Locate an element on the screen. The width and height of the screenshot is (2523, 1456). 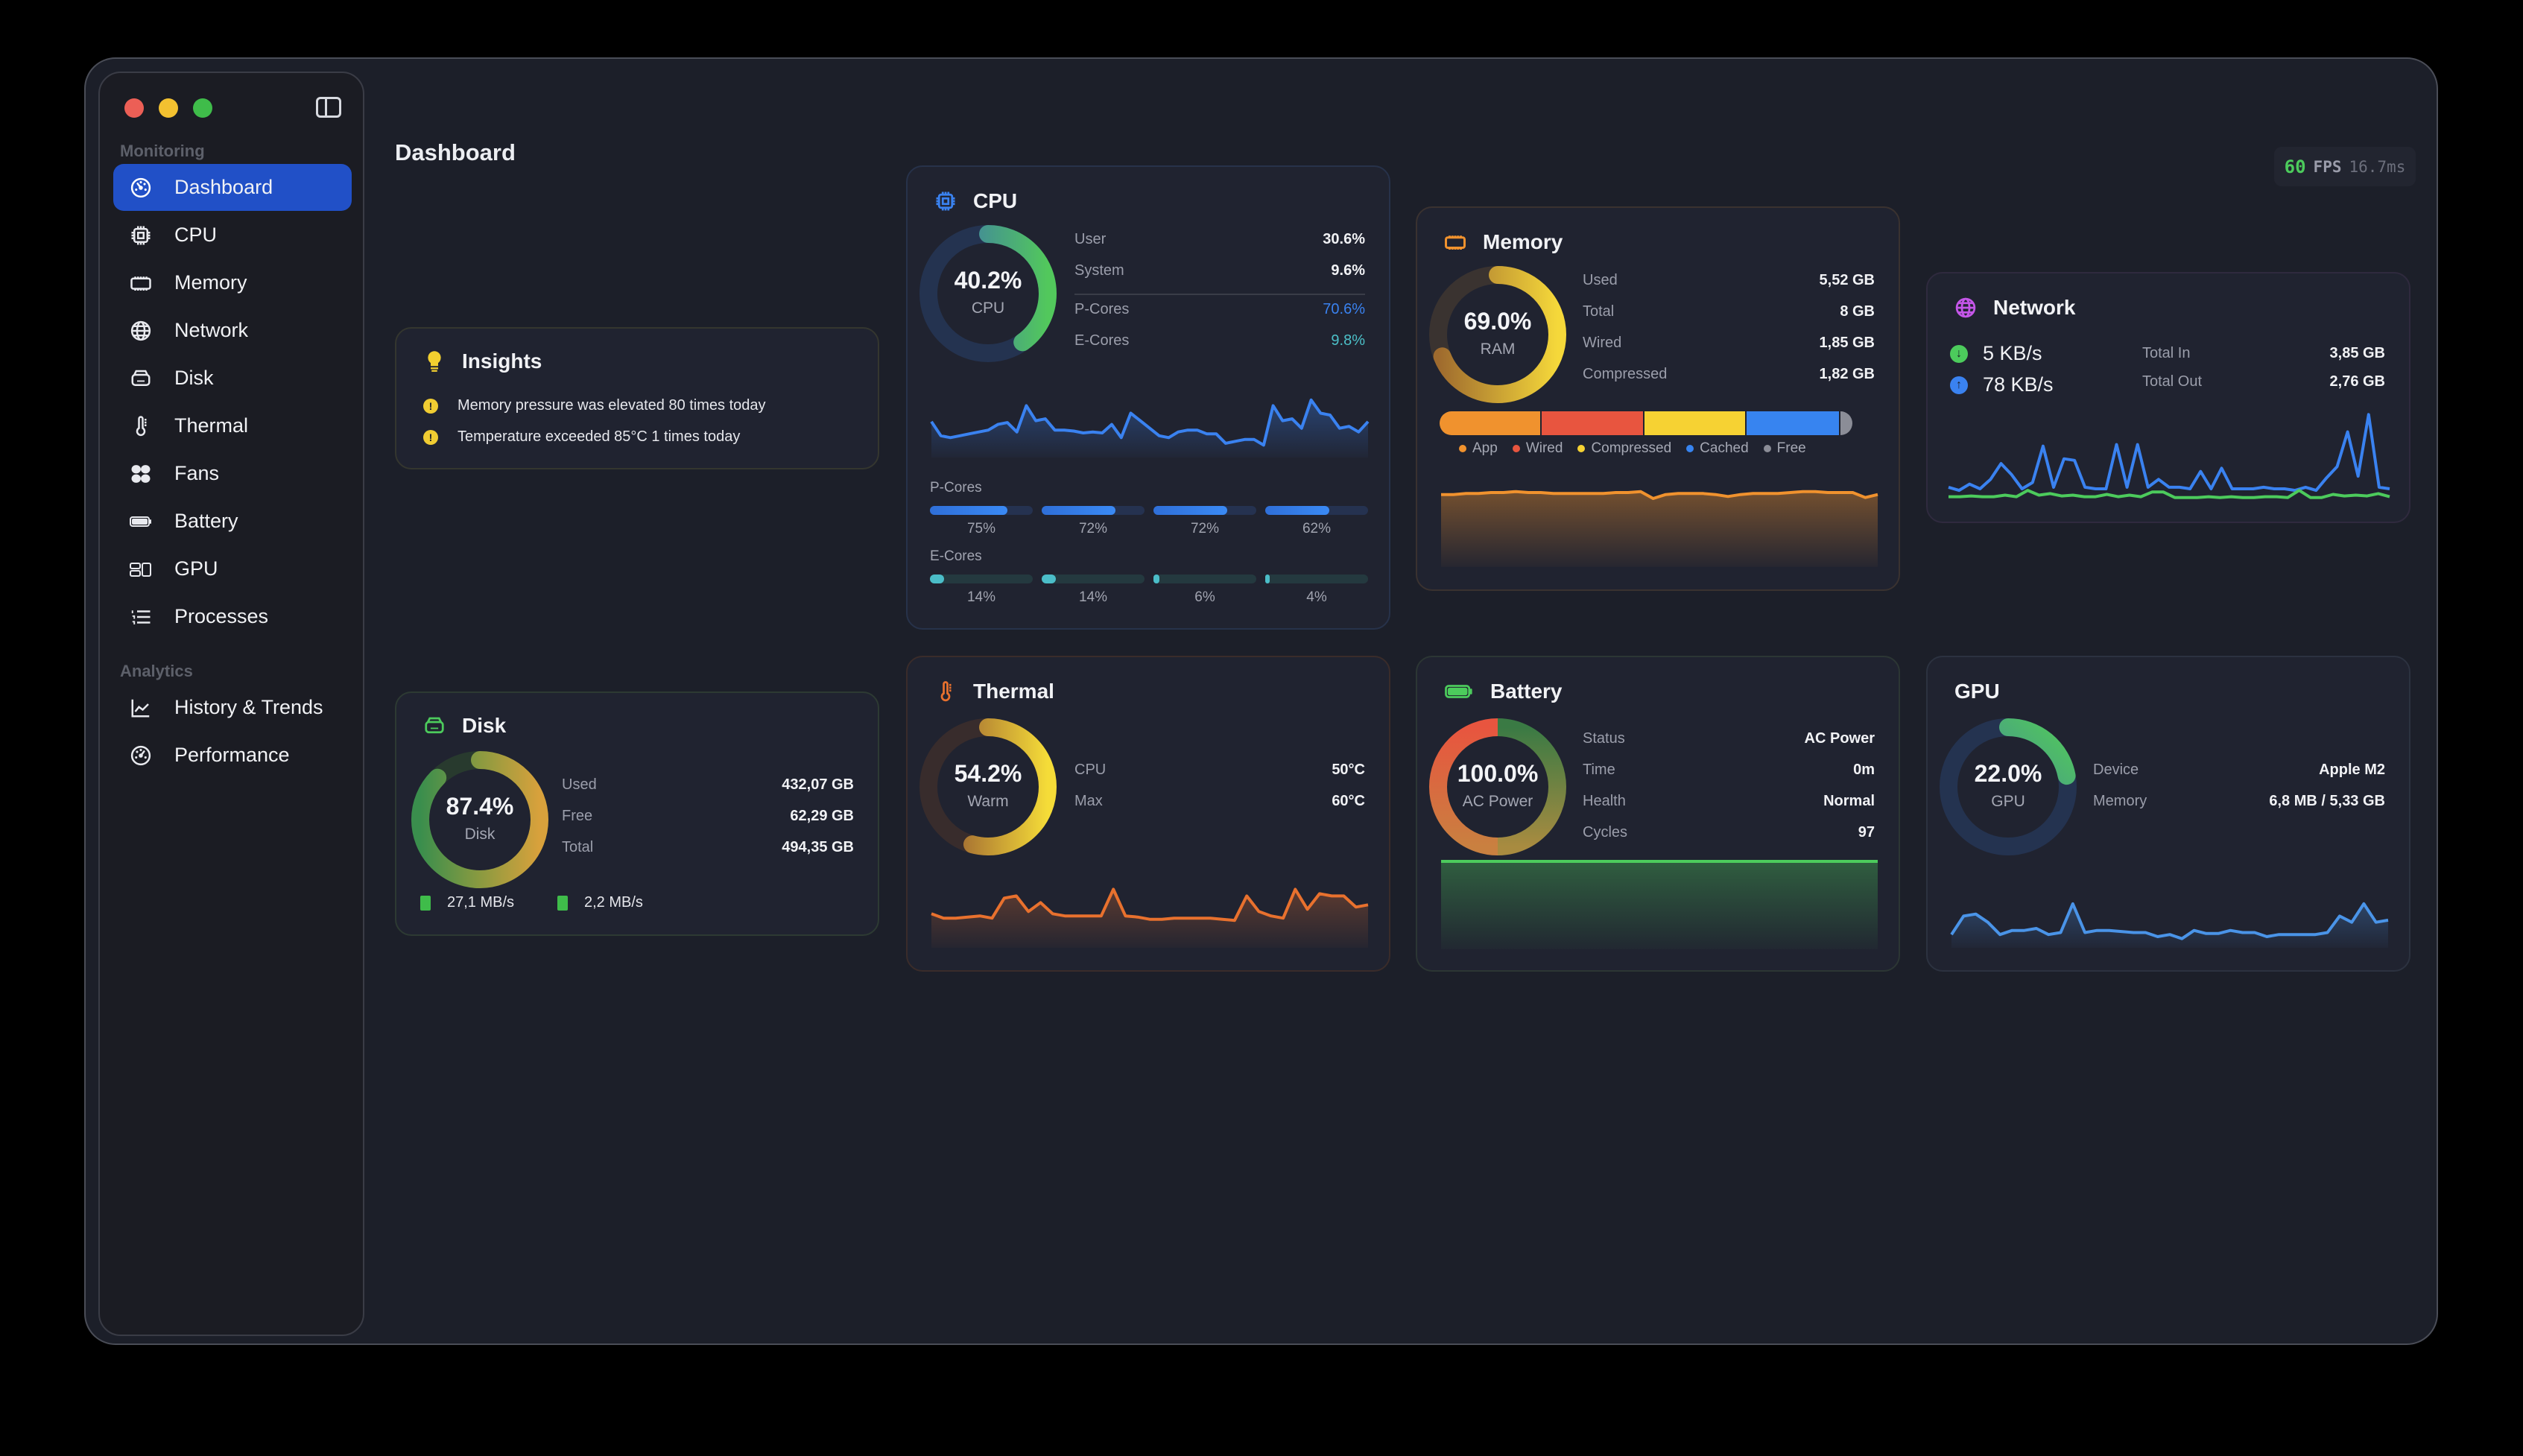
battery-stat-time: Time 0m is located at coordinates (1729, 770).